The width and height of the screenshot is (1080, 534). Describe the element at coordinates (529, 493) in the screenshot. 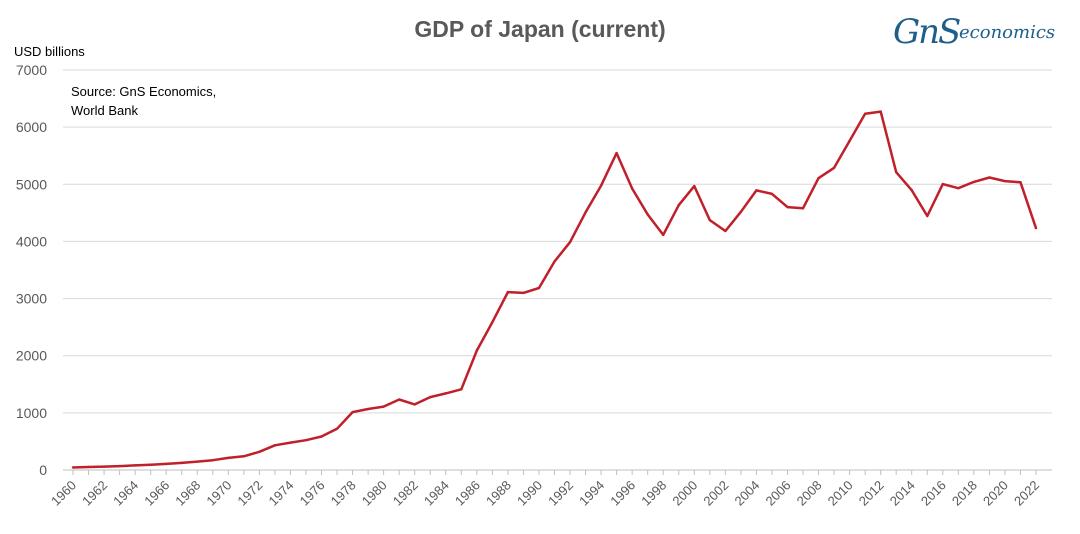

I see `x-tick-label: 1990` at that location.